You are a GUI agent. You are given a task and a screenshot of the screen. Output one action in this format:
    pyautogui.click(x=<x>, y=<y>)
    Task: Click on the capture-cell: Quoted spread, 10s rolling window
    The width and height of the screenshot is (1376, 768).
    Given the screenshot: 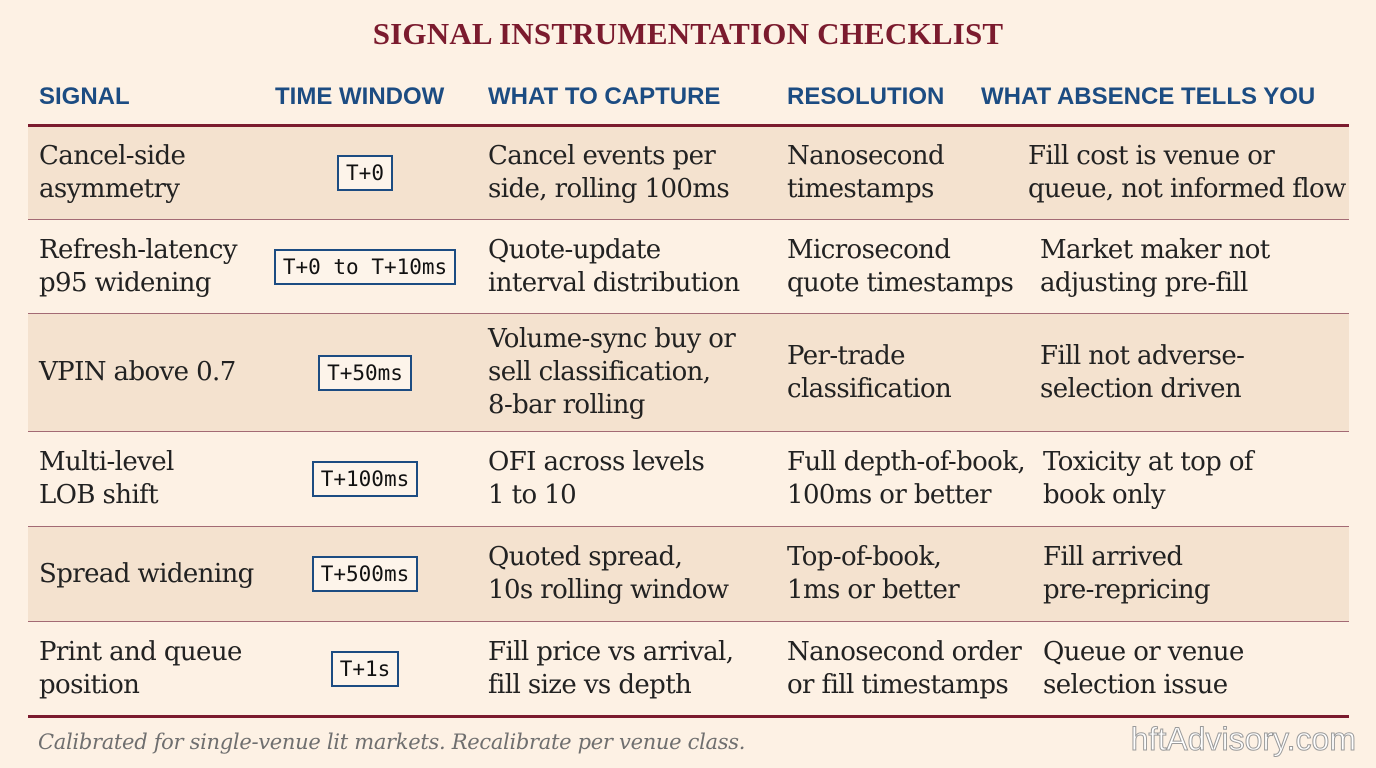 What is the action you would take?
    pyautogui.click(x=608, y=573)
    